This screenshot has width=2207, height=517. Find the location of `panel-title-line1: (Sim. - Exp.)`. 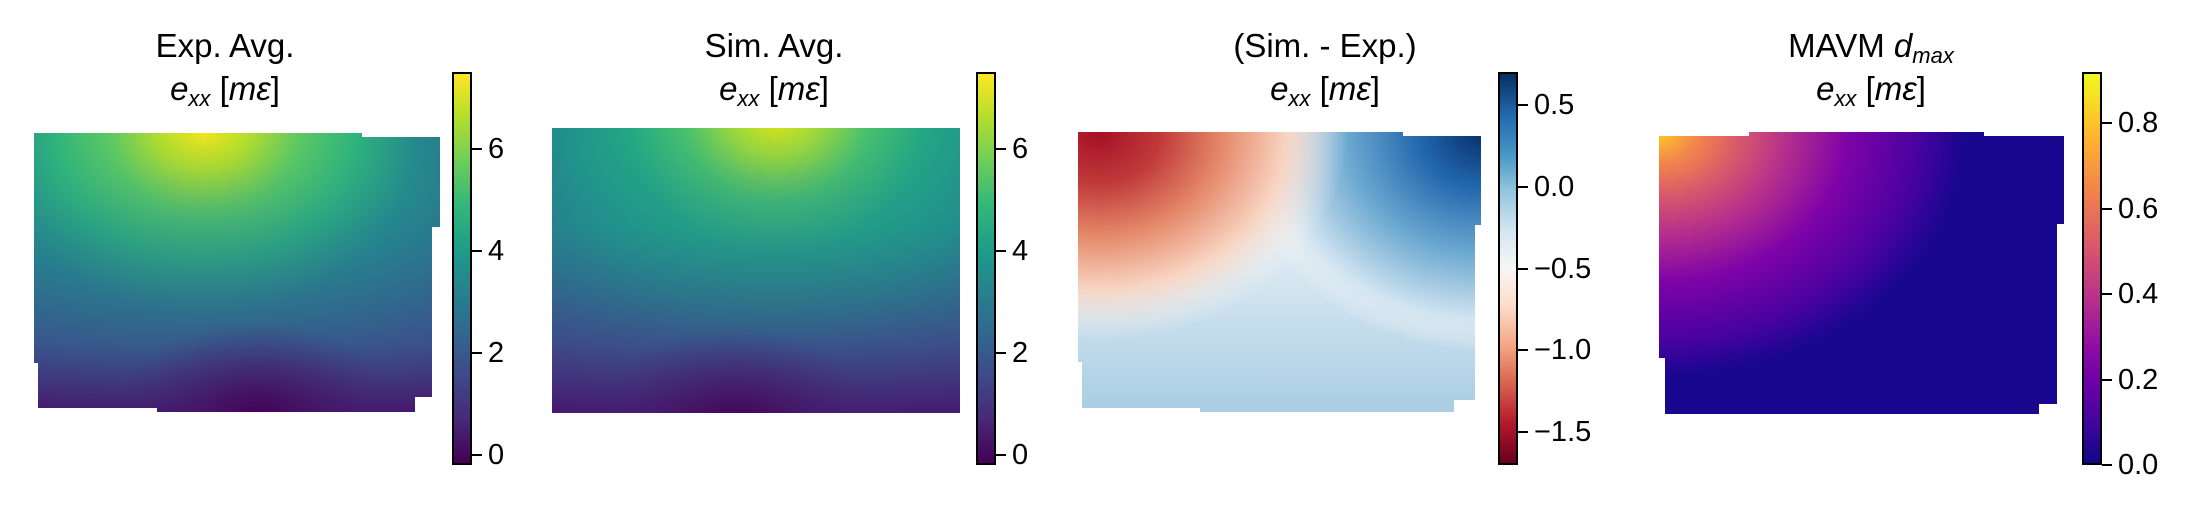

panel-title-line1: (Sim. - Exp.) is located at coordinates (1325, 45).